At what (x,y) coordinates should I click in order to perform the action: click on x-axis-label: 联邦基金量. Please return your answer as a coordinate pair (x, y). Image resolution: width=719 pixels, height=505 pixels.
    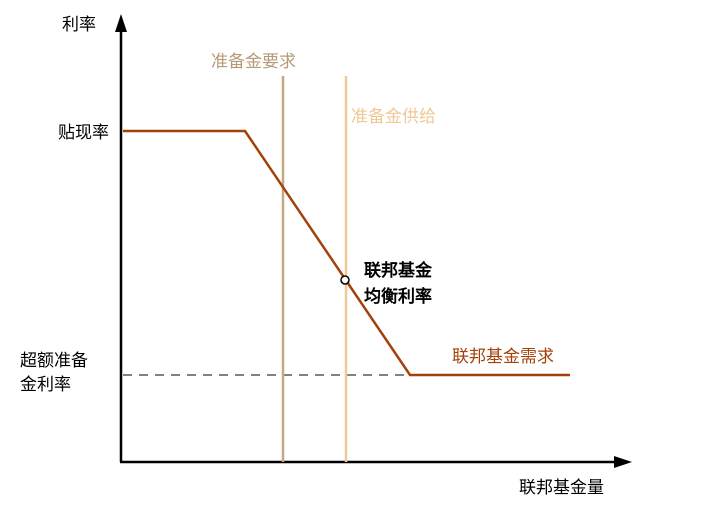
    Looking at the image, I should click on (561, 488).